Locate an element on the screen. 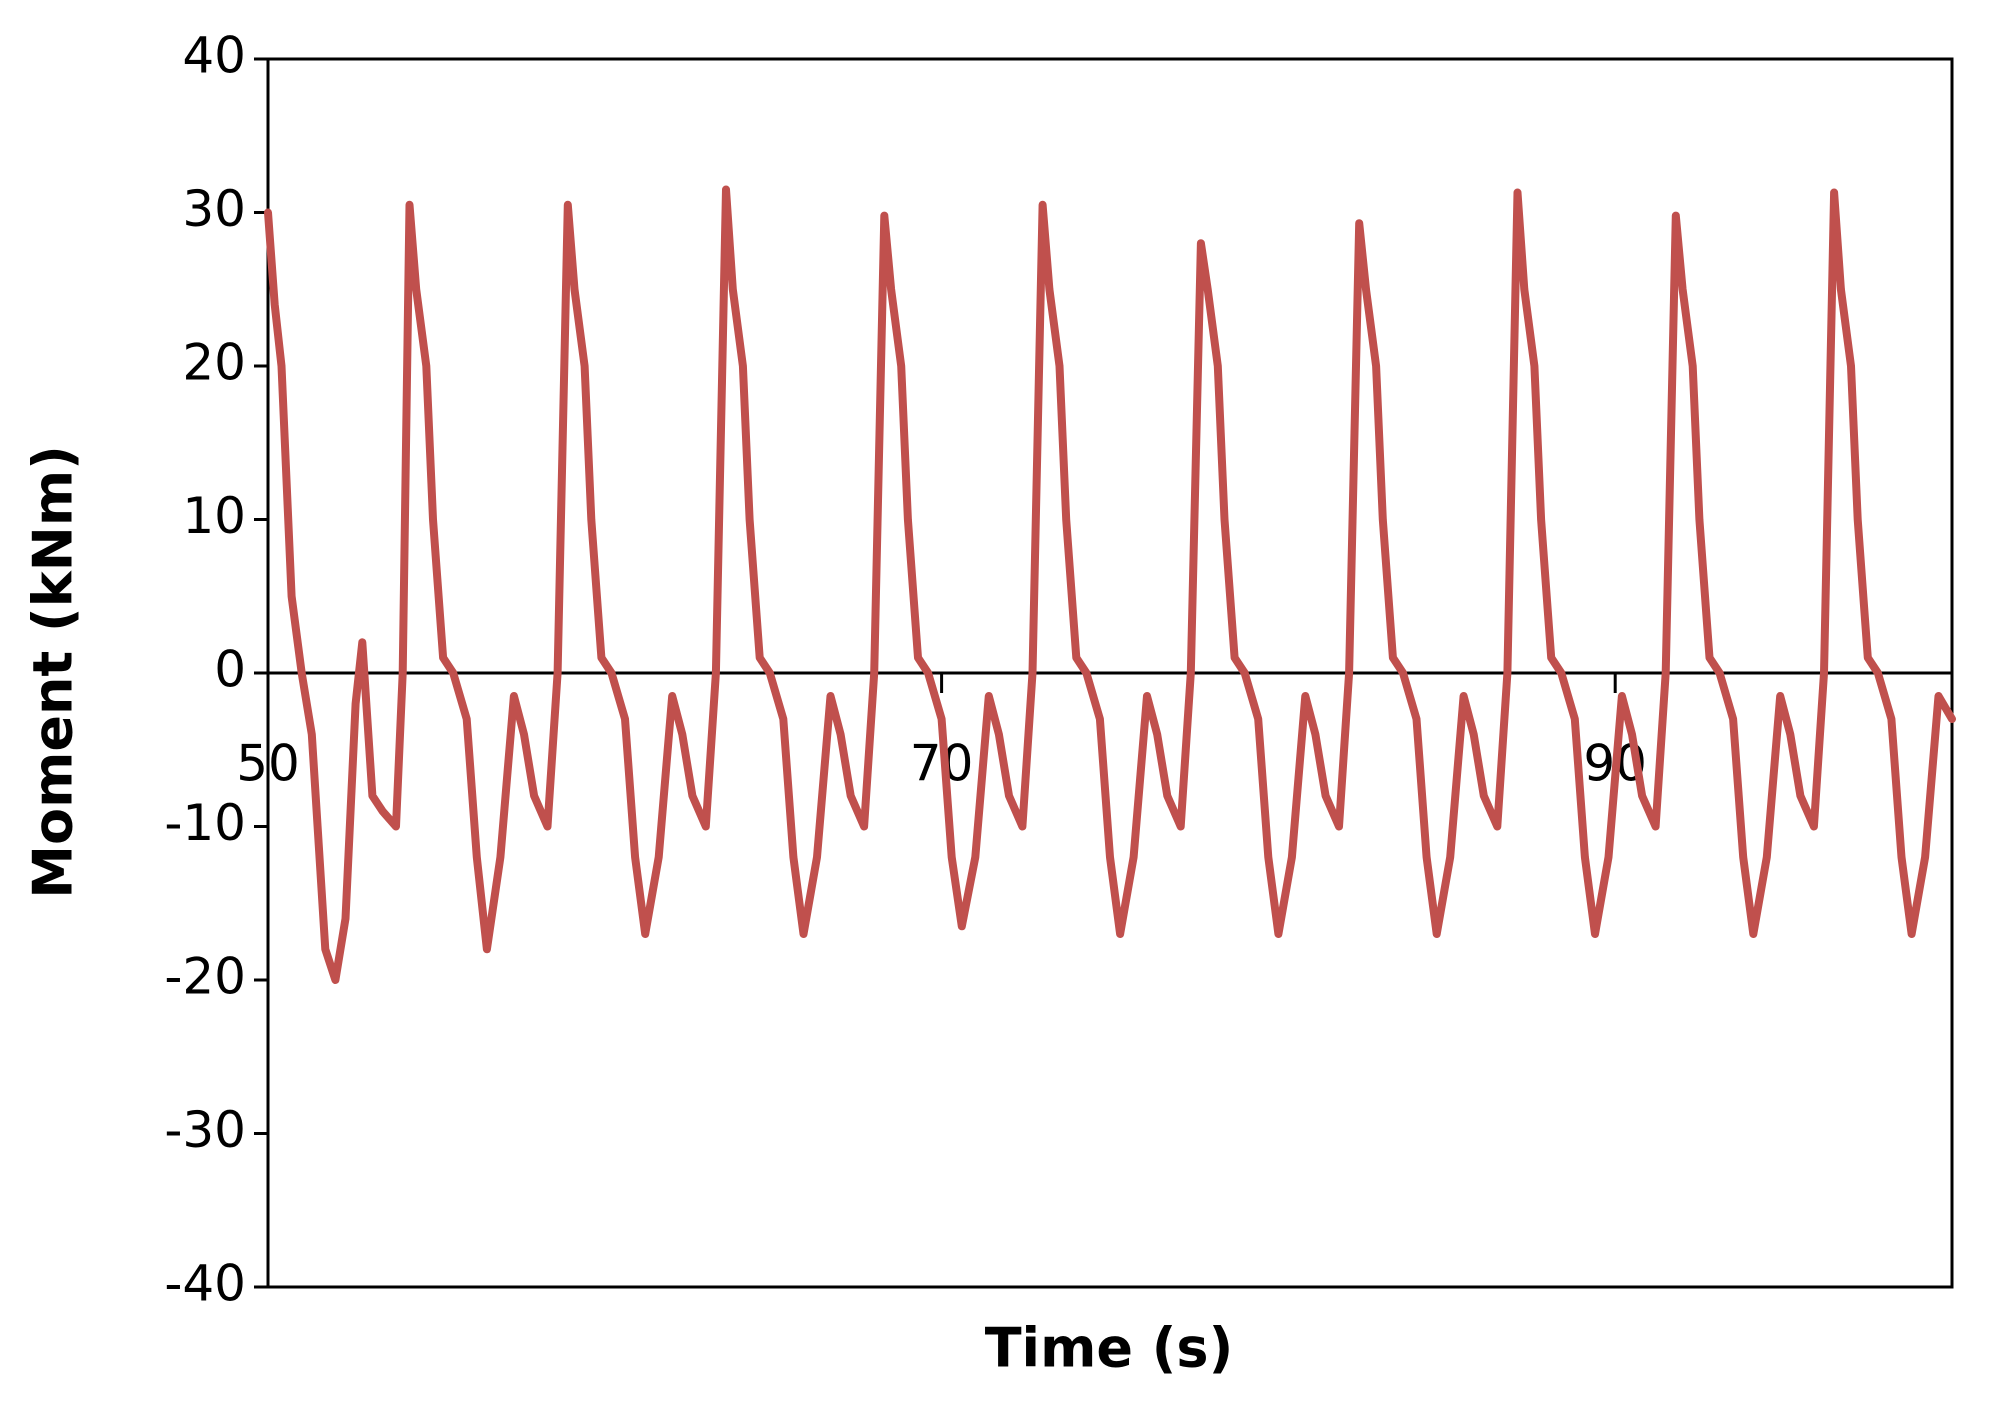 Image resolution: width=1990 pixels, height=1401 pixels. y-tick-label: -20 is located at coordinates (205, 977).